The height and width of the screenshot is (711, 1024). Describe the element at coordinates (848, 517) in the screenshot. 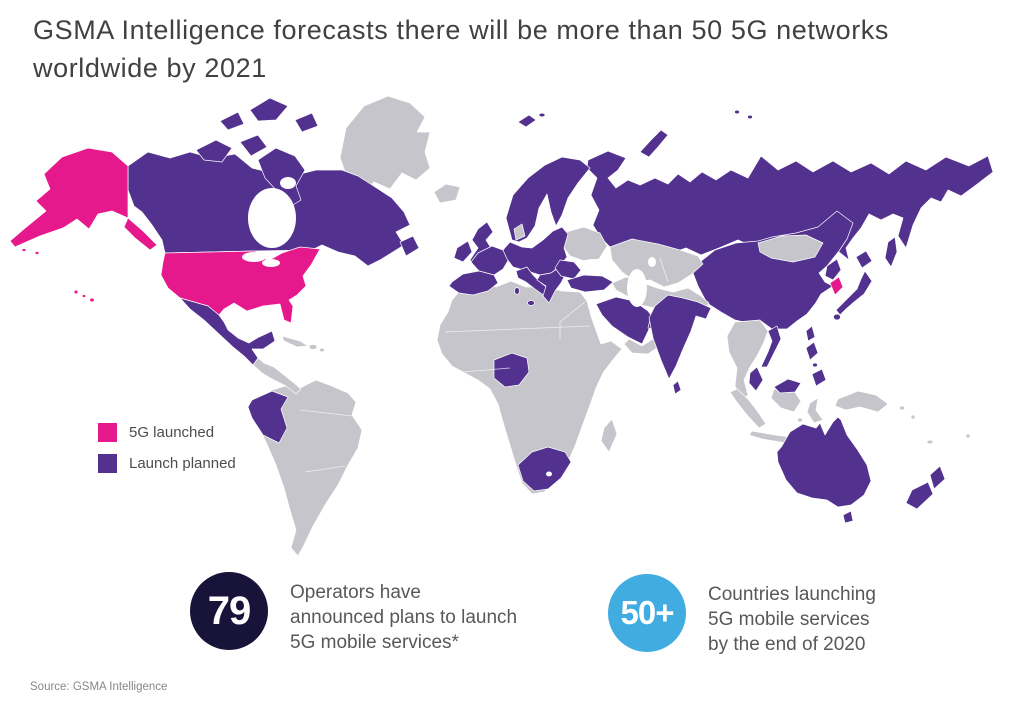

I see `map-region-tasmania` at that location.